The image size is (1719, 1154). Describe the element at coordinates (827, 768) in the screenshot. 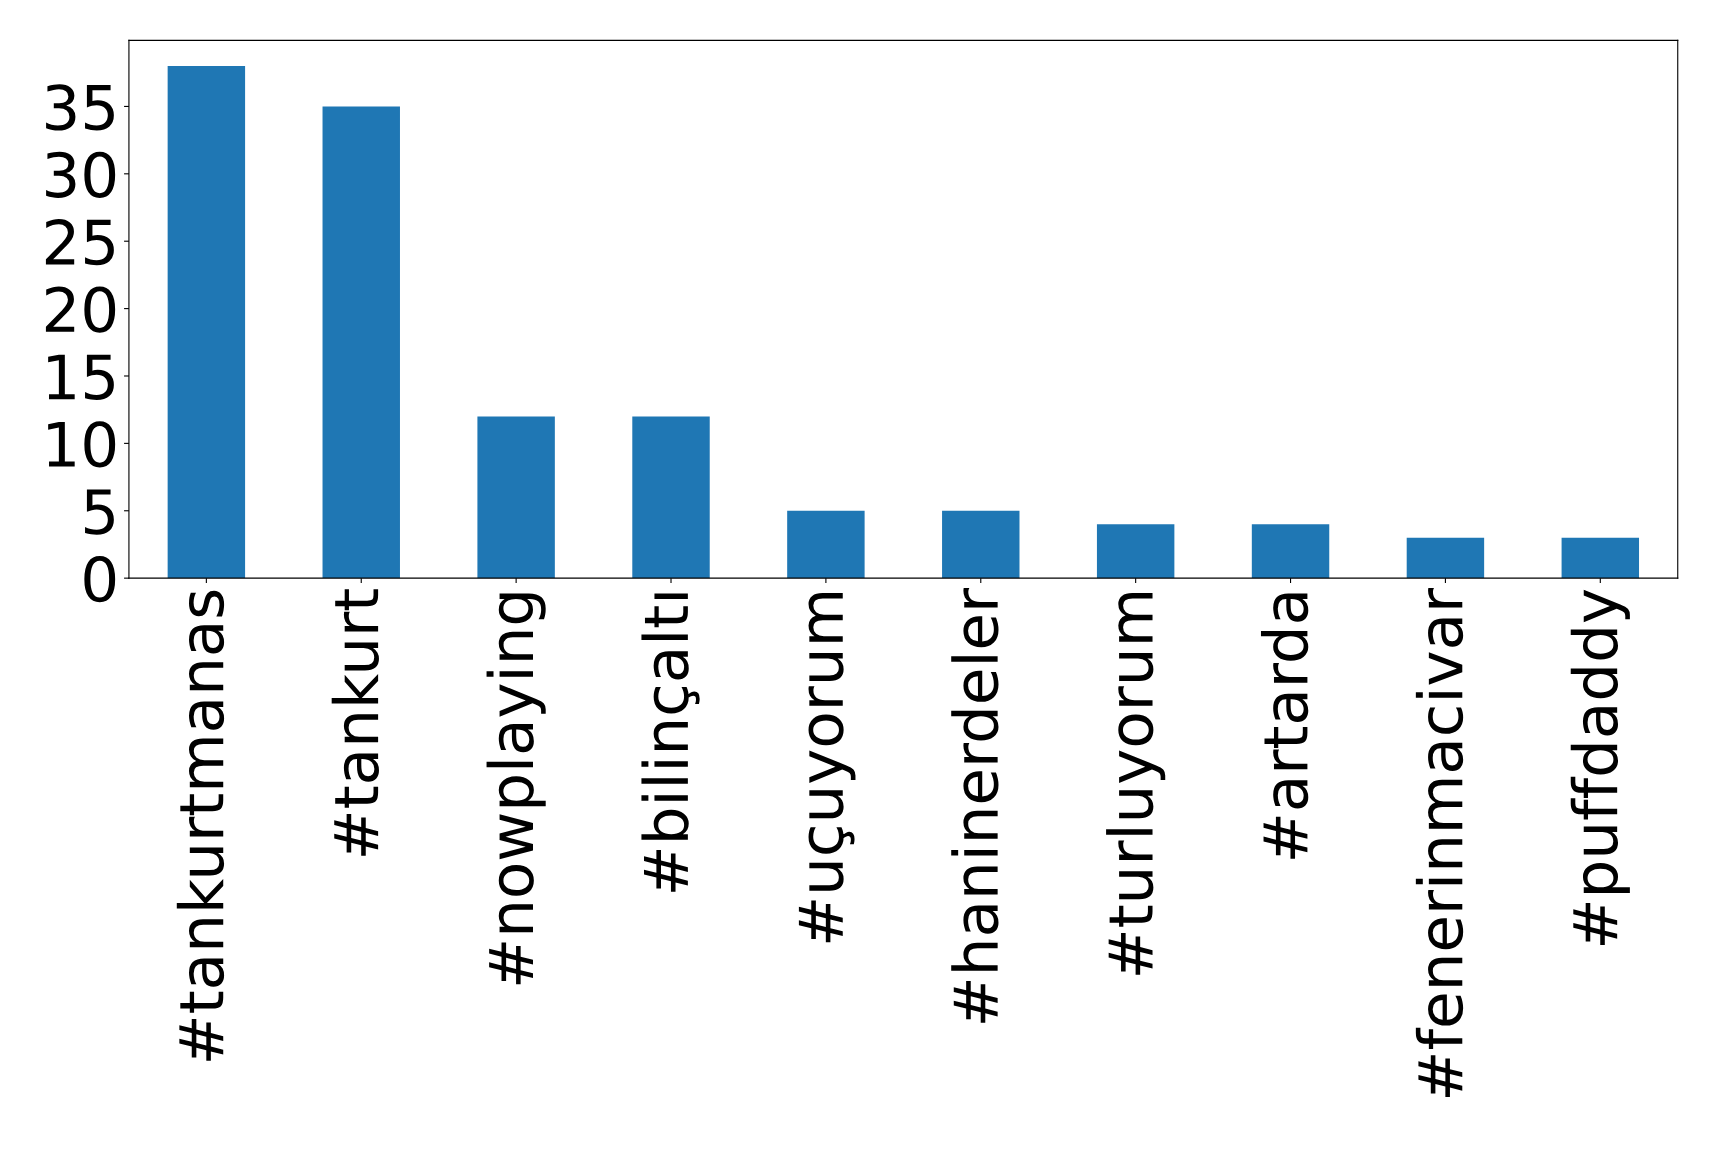

I see `x-tick-label: #uçuyorum` at that location.